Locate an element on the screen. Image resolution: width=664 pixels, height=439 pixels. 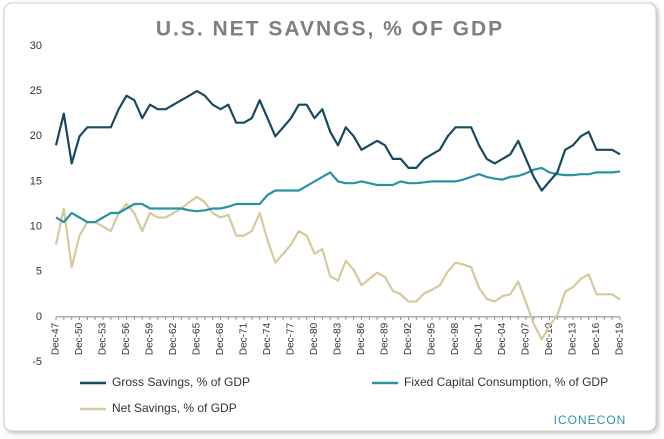
x-tick-label: Dec-50 is located at coordinates (79, 338).